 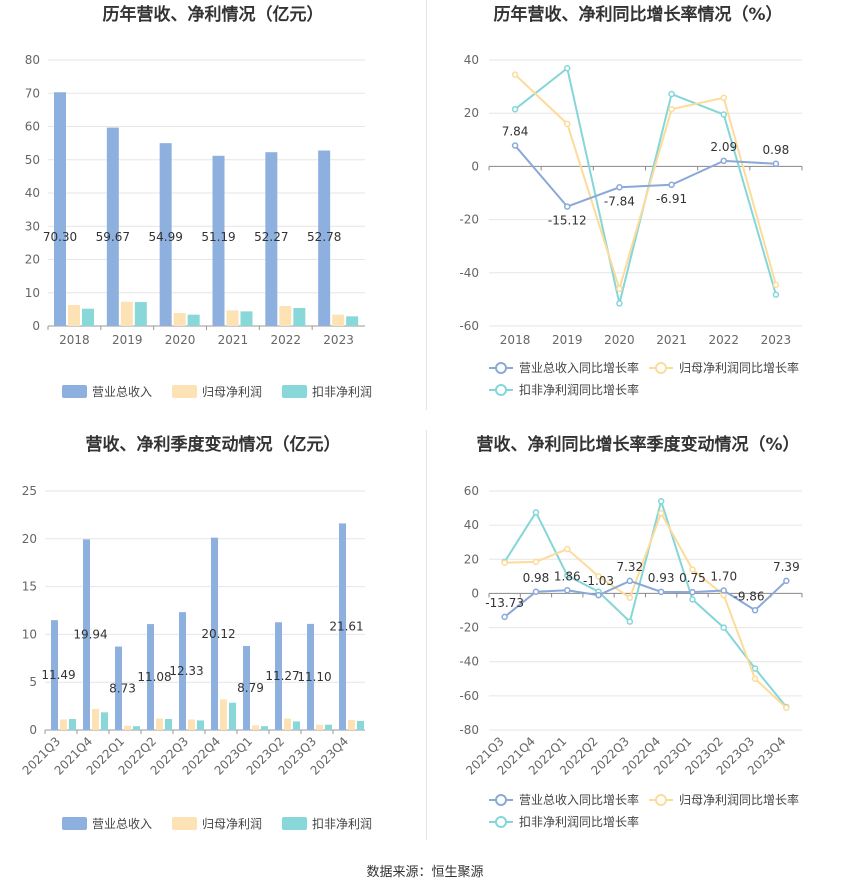 What do you see at coordinates (567, 576) in the screenshot?
I see `point-value-label: 1.86` at bounding box center [567, 576].